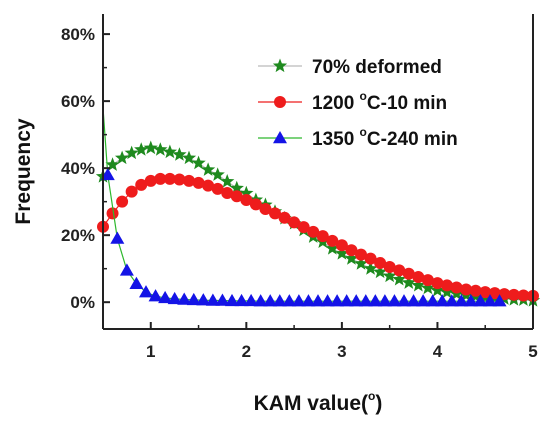 Image resolution: width=550 pixels, height=422 pixels. Describe the element at coordinates (532, 351) in the screenshot. I see `x-tick-label: 5` at that location.